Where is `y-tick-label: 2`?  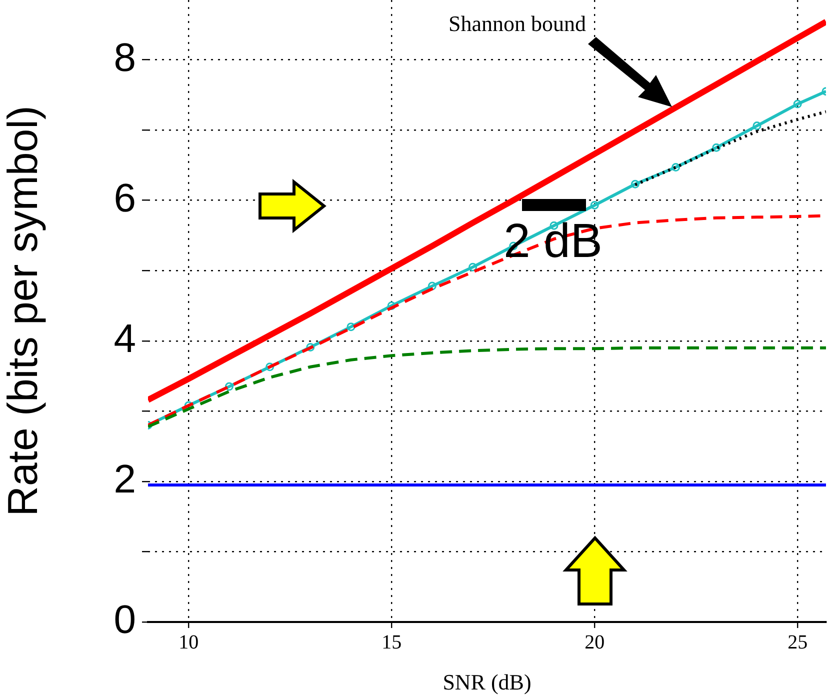 y-tick-label: 2 is located at coordinates (125, 479).